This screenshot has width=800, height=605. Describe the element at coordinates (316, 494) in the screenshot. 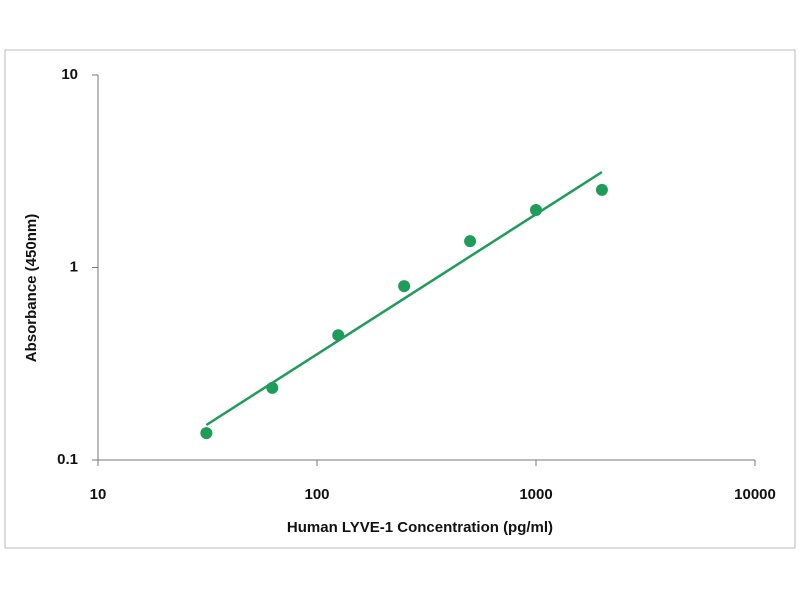

I see `x-tick-label: 100` at that location.